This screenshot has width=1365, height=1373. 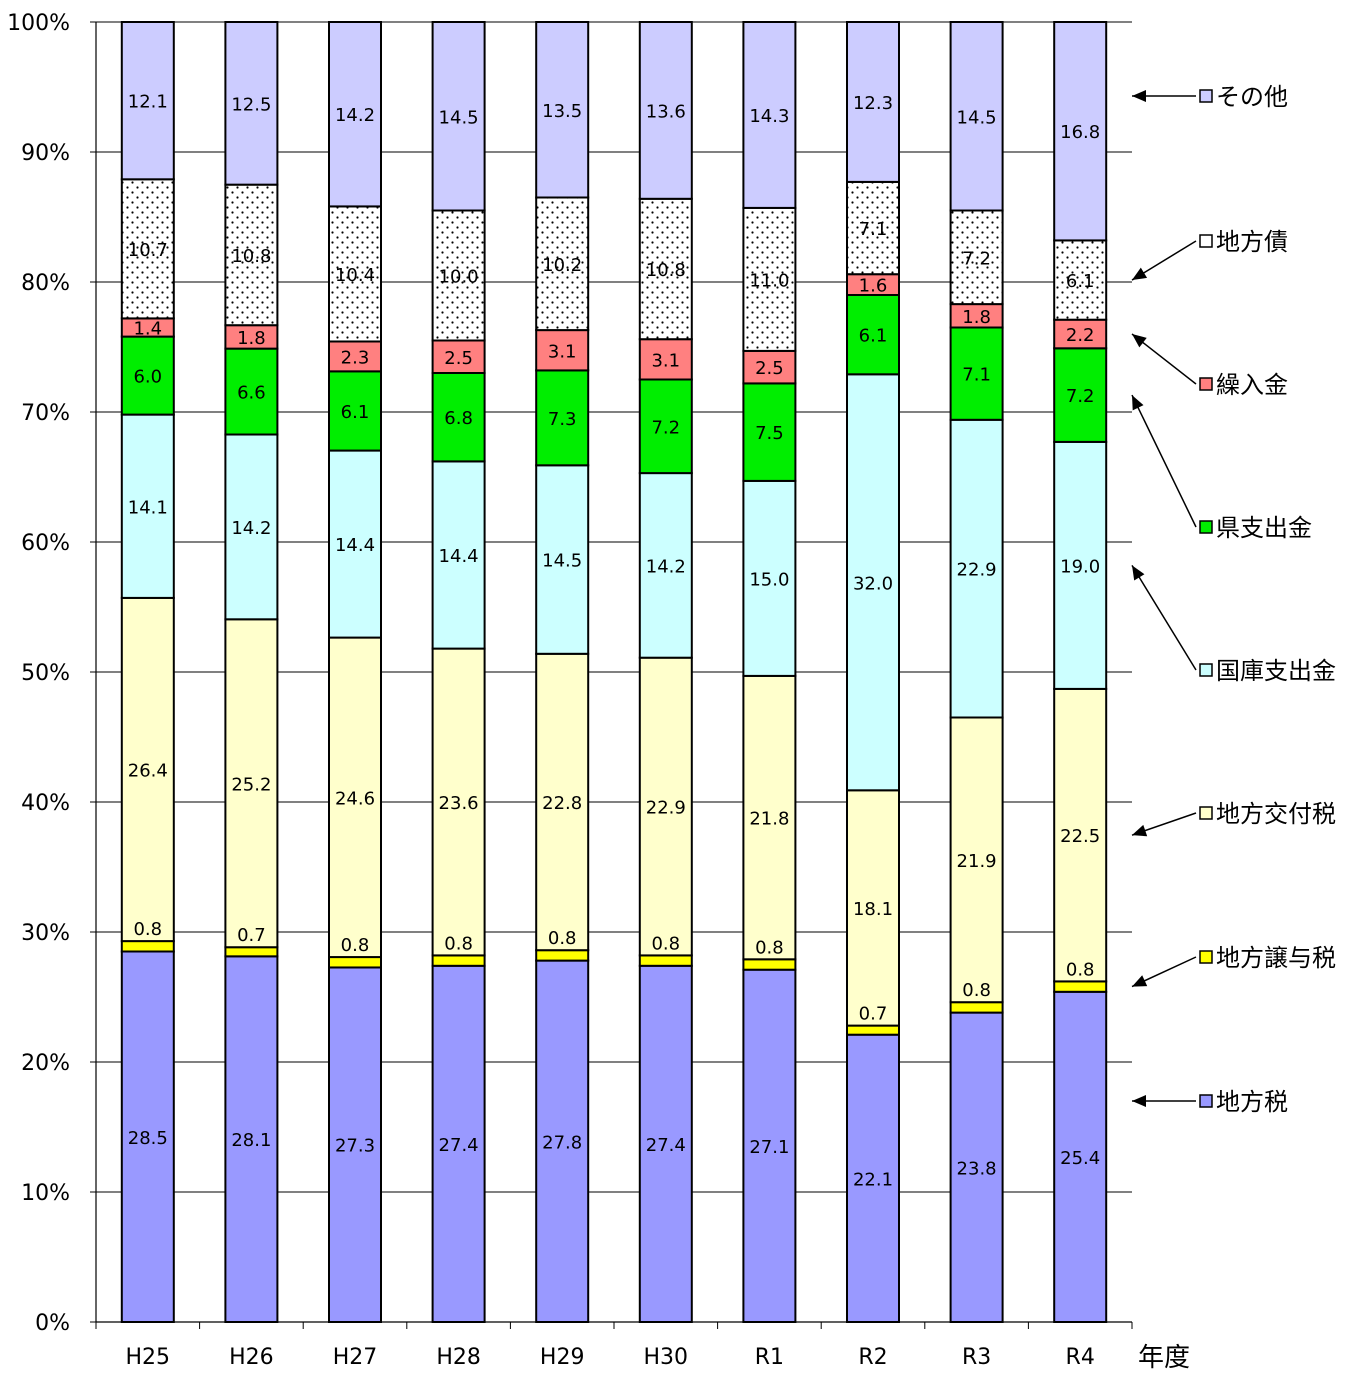 What do you see at coordinates (355, 275) in the screenshot?
I see `data-label: 10.4` at bounding box center [355, 275].